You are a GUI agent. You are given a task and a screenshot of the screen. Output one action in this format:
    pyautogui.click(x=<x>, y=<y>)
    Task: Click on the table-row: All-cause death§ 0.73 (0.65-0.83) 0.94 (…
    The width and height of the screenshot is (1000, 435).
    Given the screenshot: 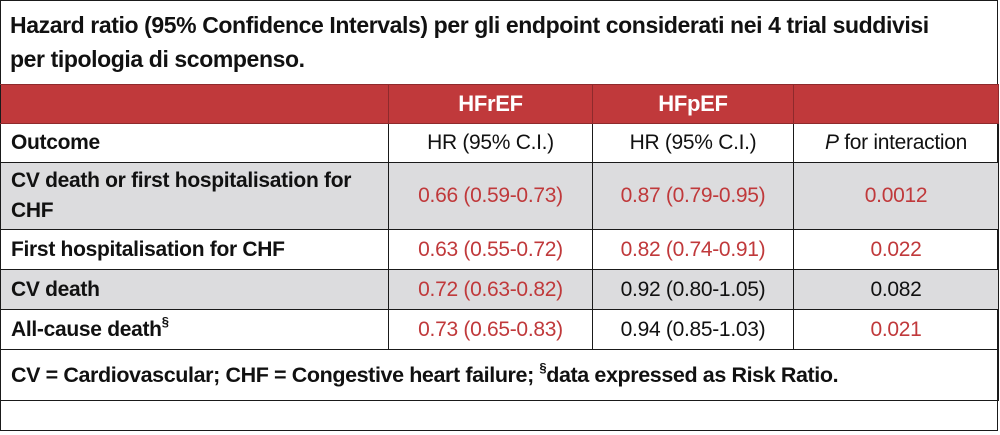 What is the action you would take?
    pyautogui.click(x=499, y=329)
    